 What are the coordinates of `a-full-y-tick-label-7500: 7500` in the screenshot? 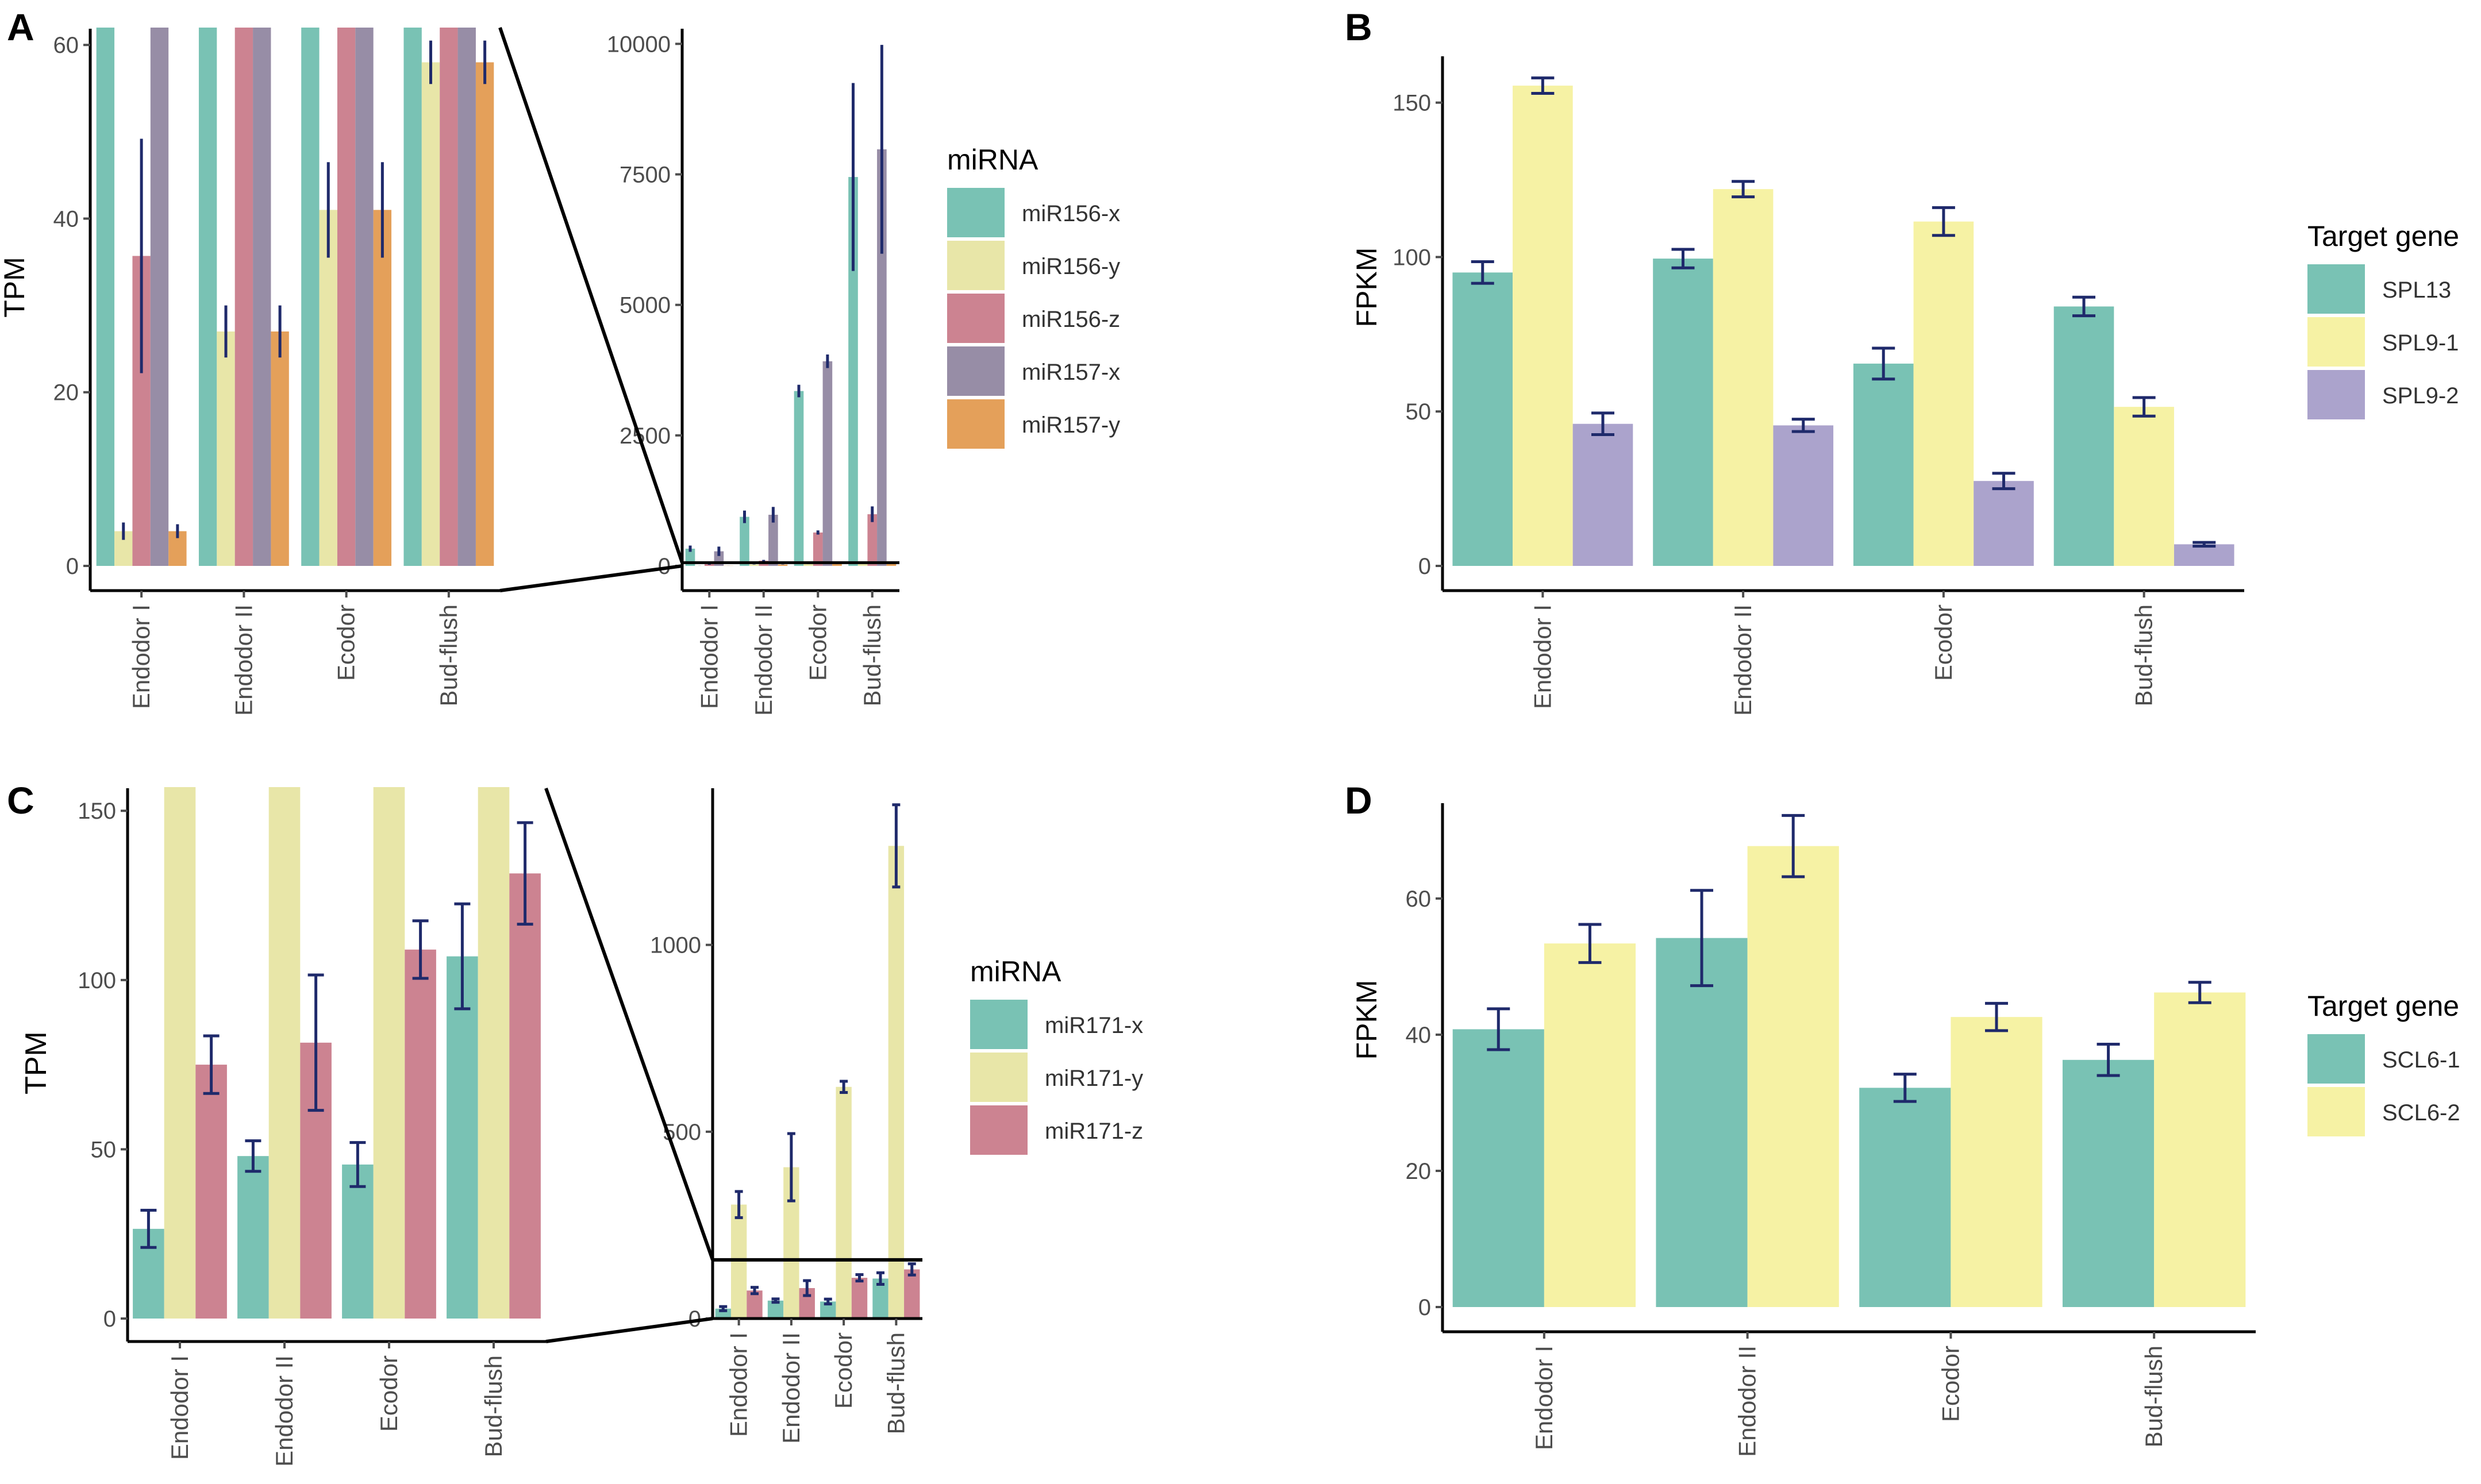 It's located at (646, 175).